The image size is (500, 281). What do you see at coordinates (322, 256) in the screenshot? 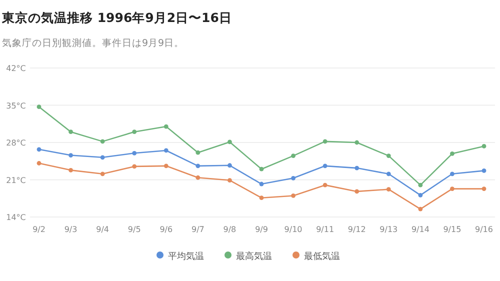
I see `legend-label: 最低気温` at bounding box center [322, 256].